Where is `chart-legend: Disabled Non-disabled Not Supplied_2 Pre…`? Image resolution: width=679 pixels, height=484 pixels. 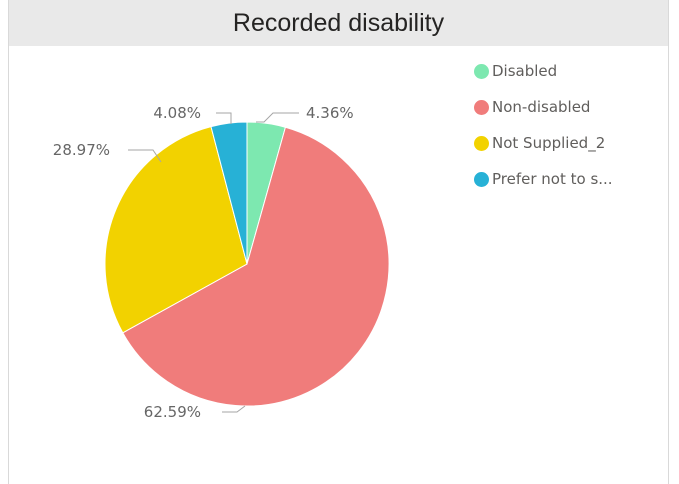
chart-legend: Disabled Non-disabled Not Supplied_2 Pre… is located at coordinates (543, 131).